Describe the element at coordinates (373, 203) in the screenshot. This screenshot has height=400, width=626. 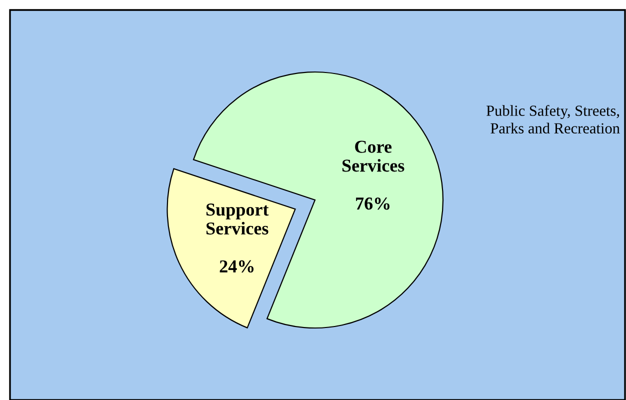
I see `data-label: 76%` at that location.